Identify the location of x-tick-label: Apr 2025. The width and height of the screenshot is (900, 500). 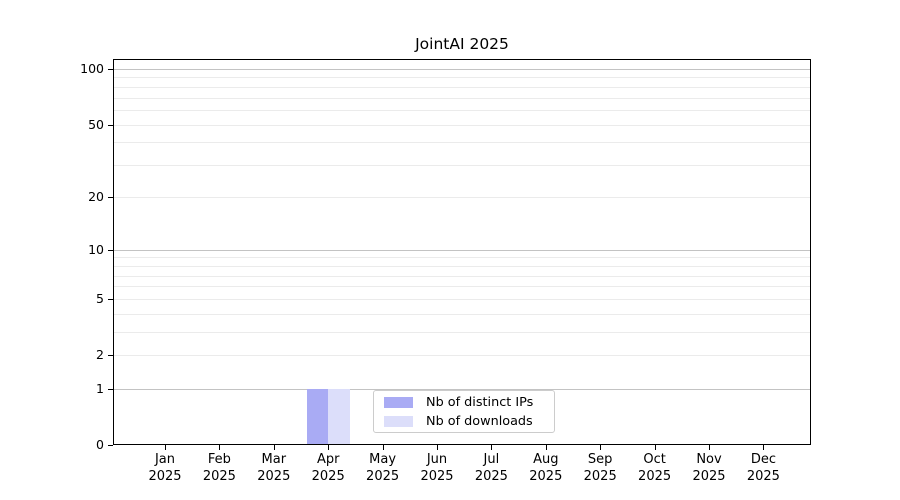
(328, 468).